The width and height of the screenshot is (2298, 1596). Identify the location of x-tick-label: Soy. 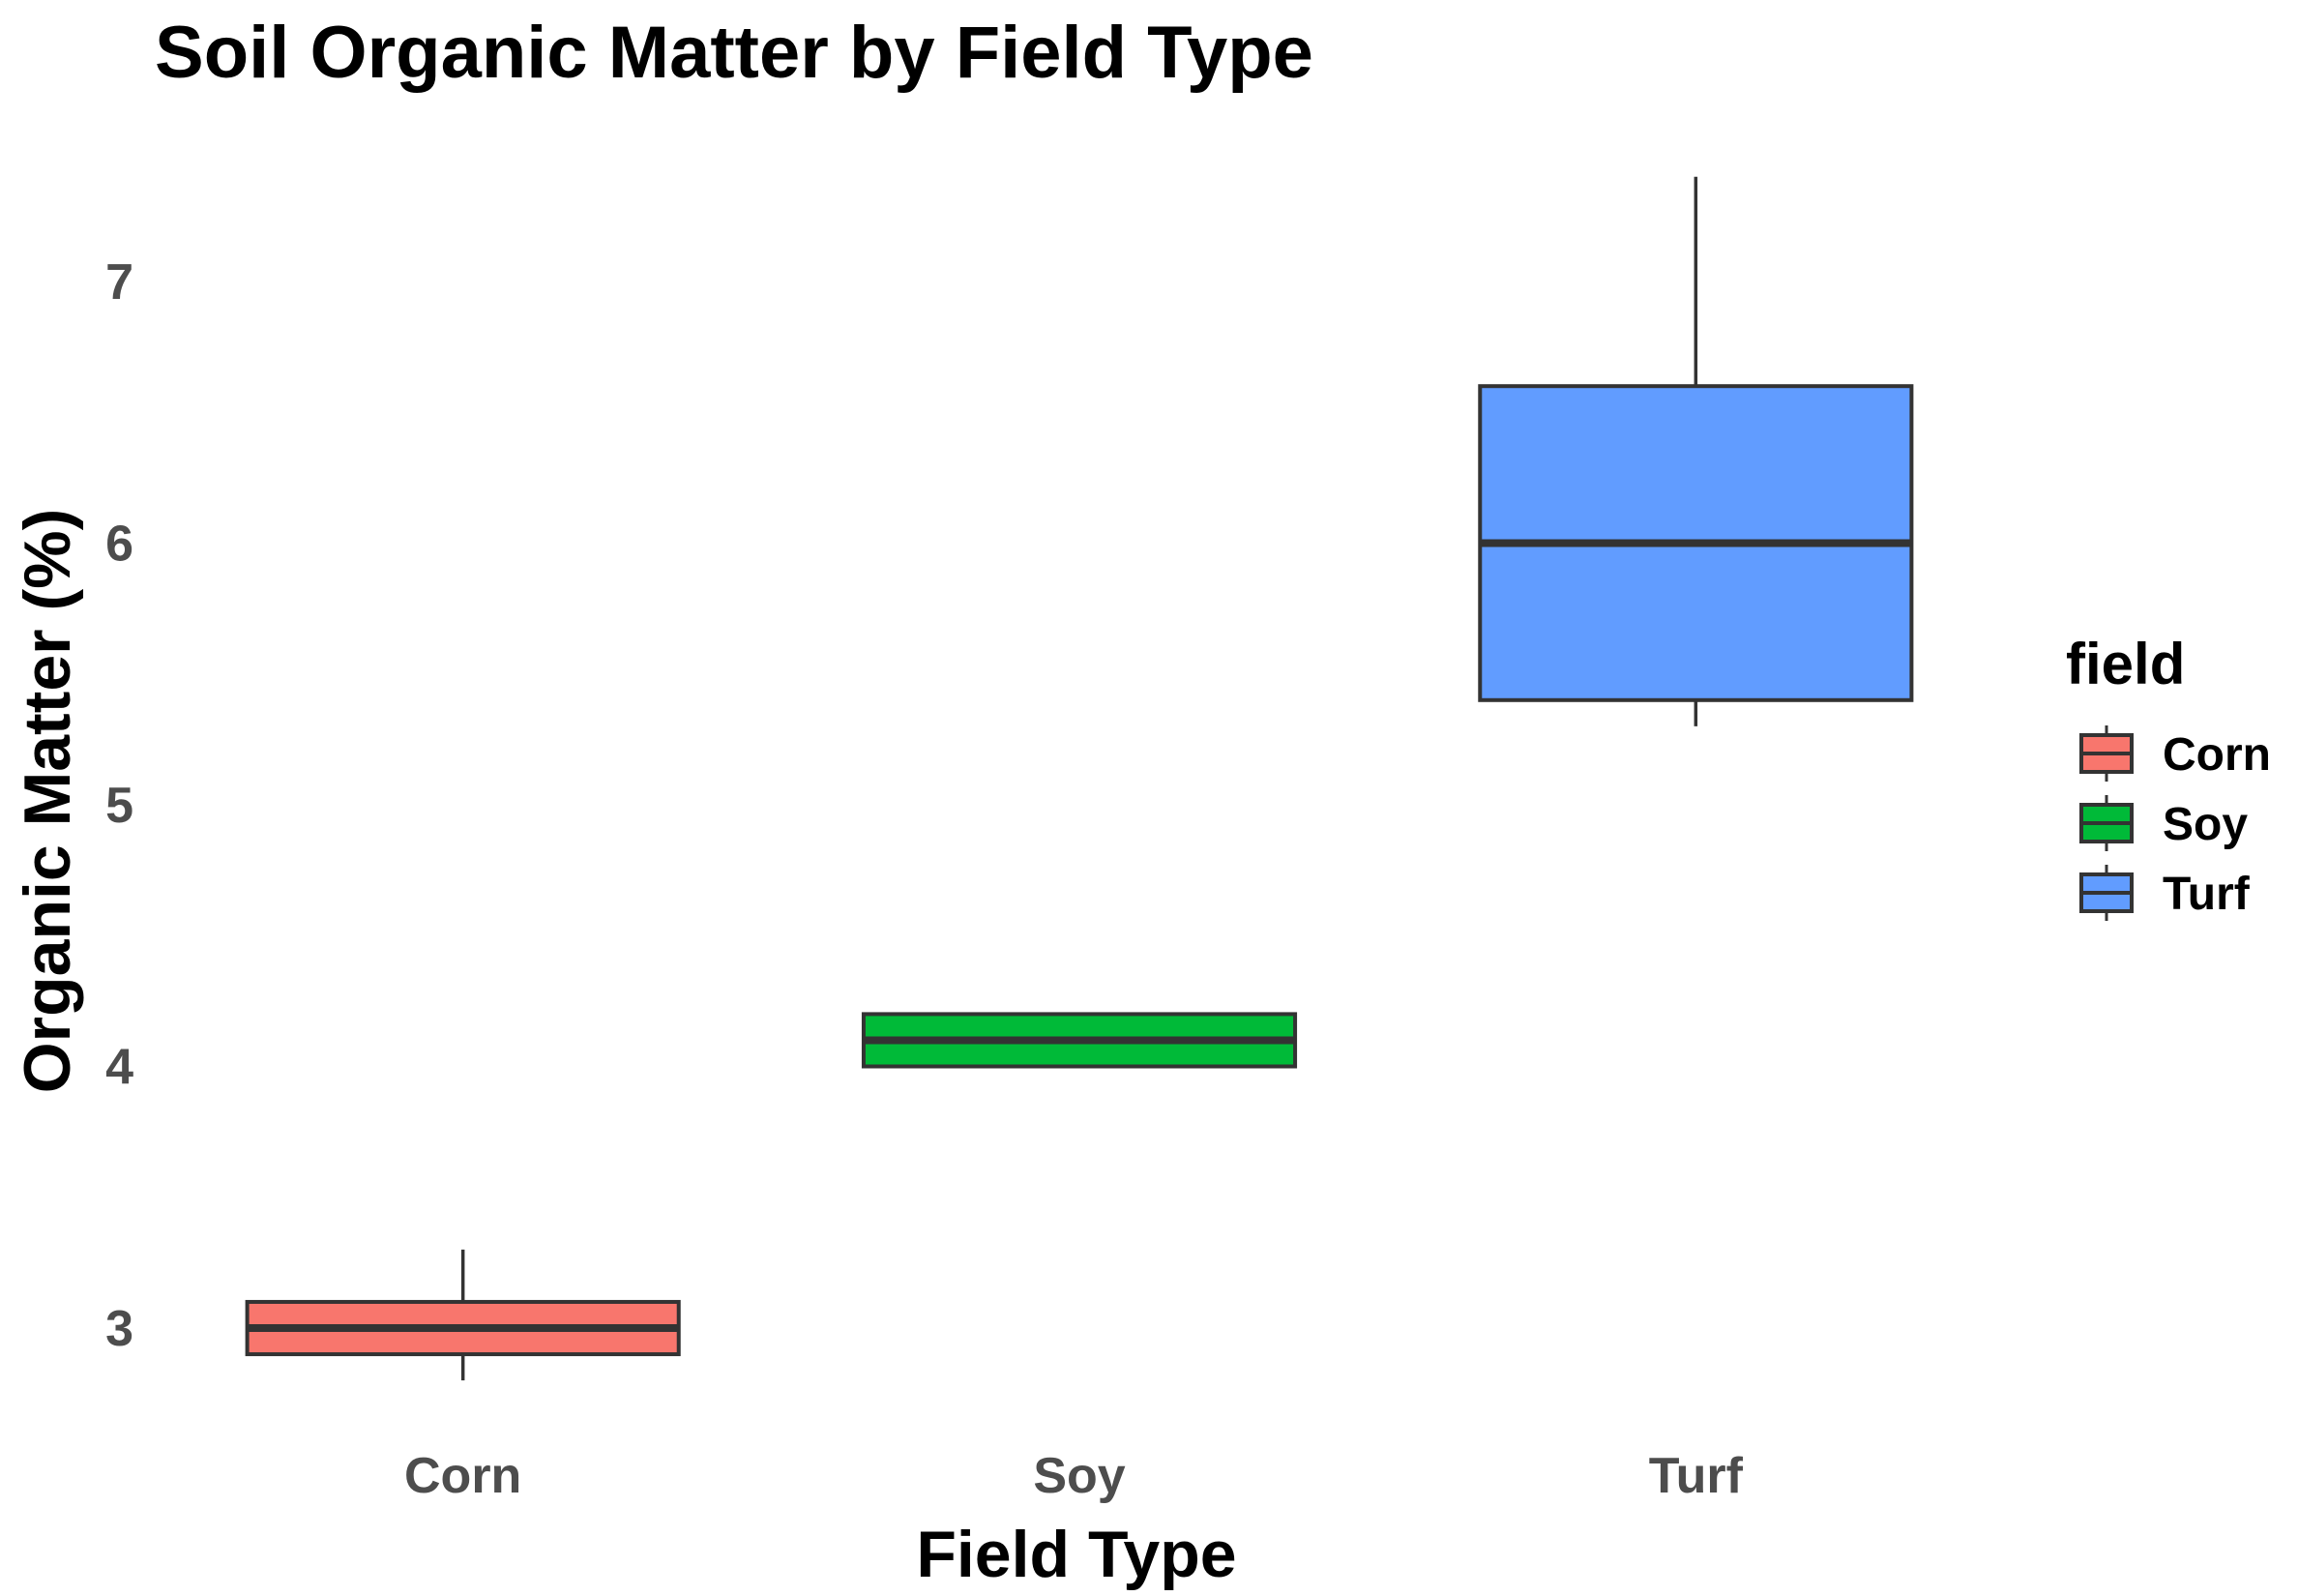
(1079, 1476).